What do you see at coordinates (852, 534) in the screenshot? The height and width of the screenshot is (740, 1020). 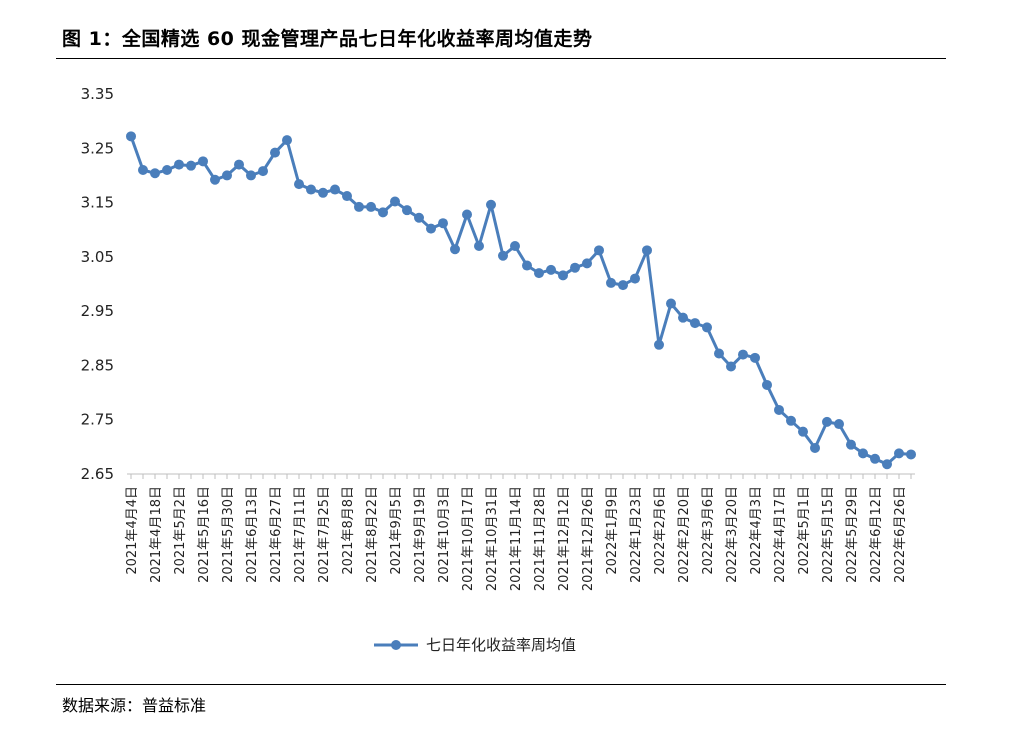 I see `x-tick-label: 2022年5月29日` at bounding box center [852, 534].